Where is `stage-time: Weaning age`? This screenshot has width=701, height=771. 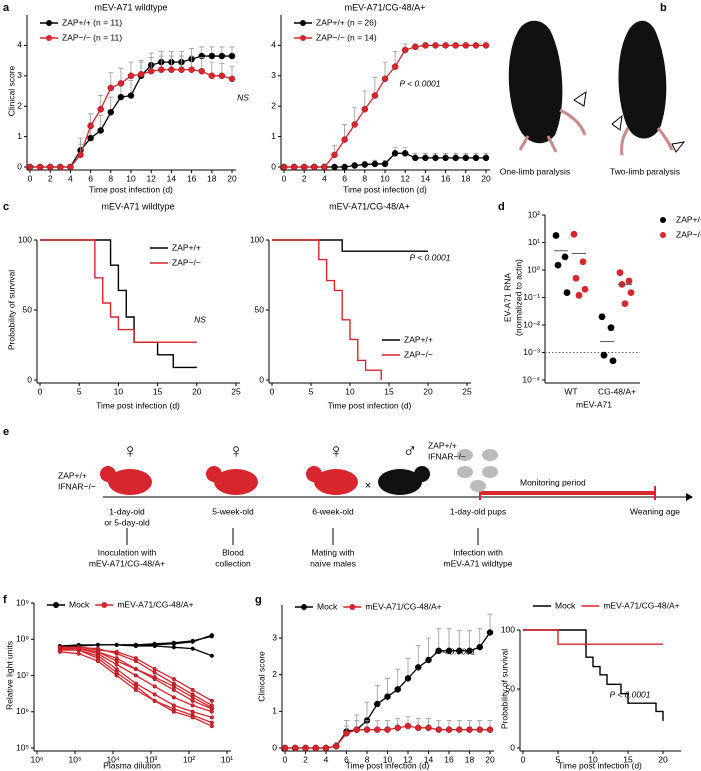 stage-time: Weaning age is located at coordinates (655, 511).